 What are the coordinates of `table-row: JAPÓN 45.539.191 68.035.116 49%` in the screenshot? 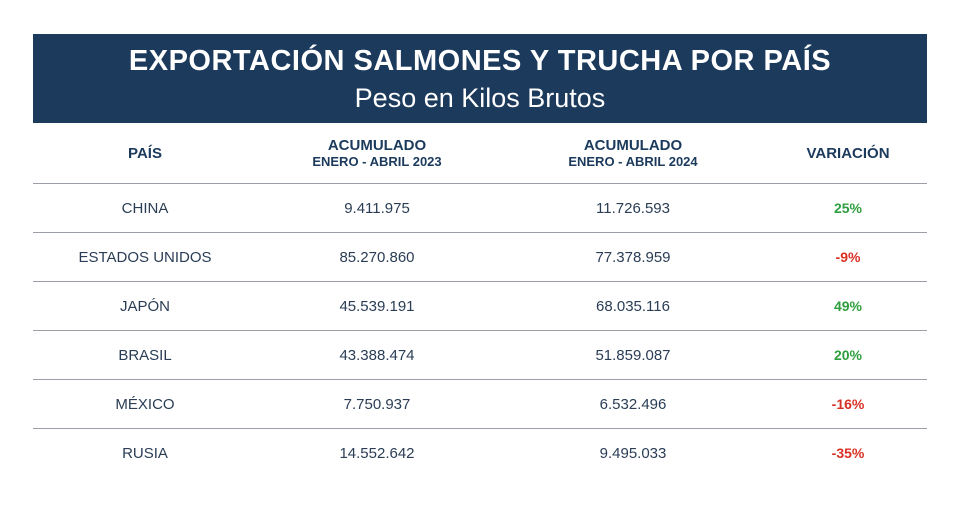 It's located at (480, 306).